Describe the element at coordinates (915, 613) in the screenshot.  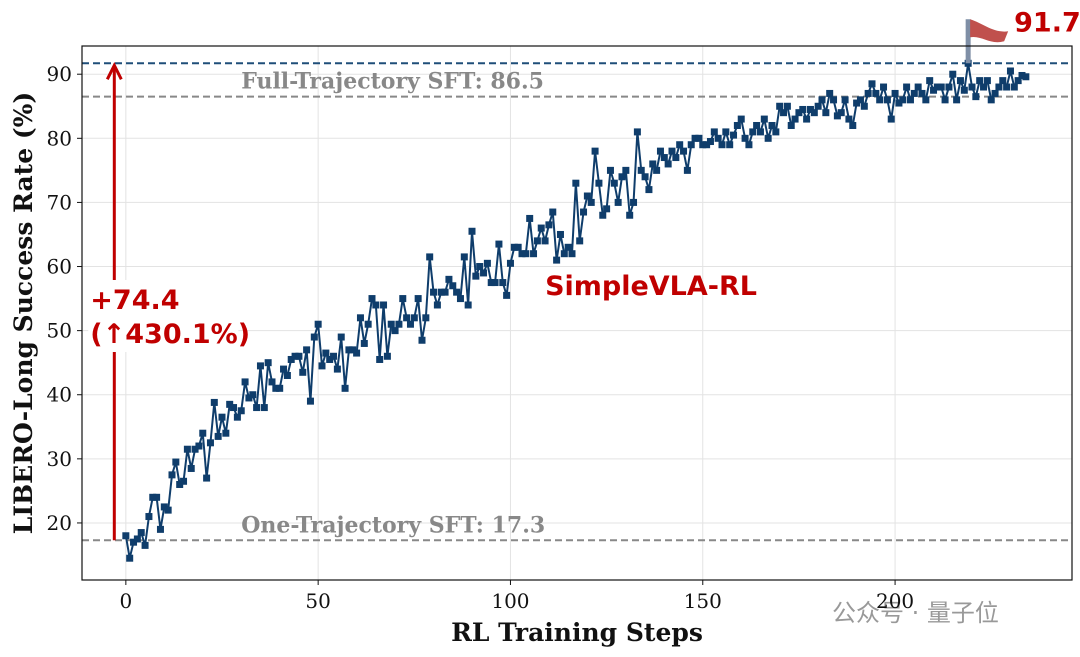
I see `watermark: 公众号 · 量子位` at that location.